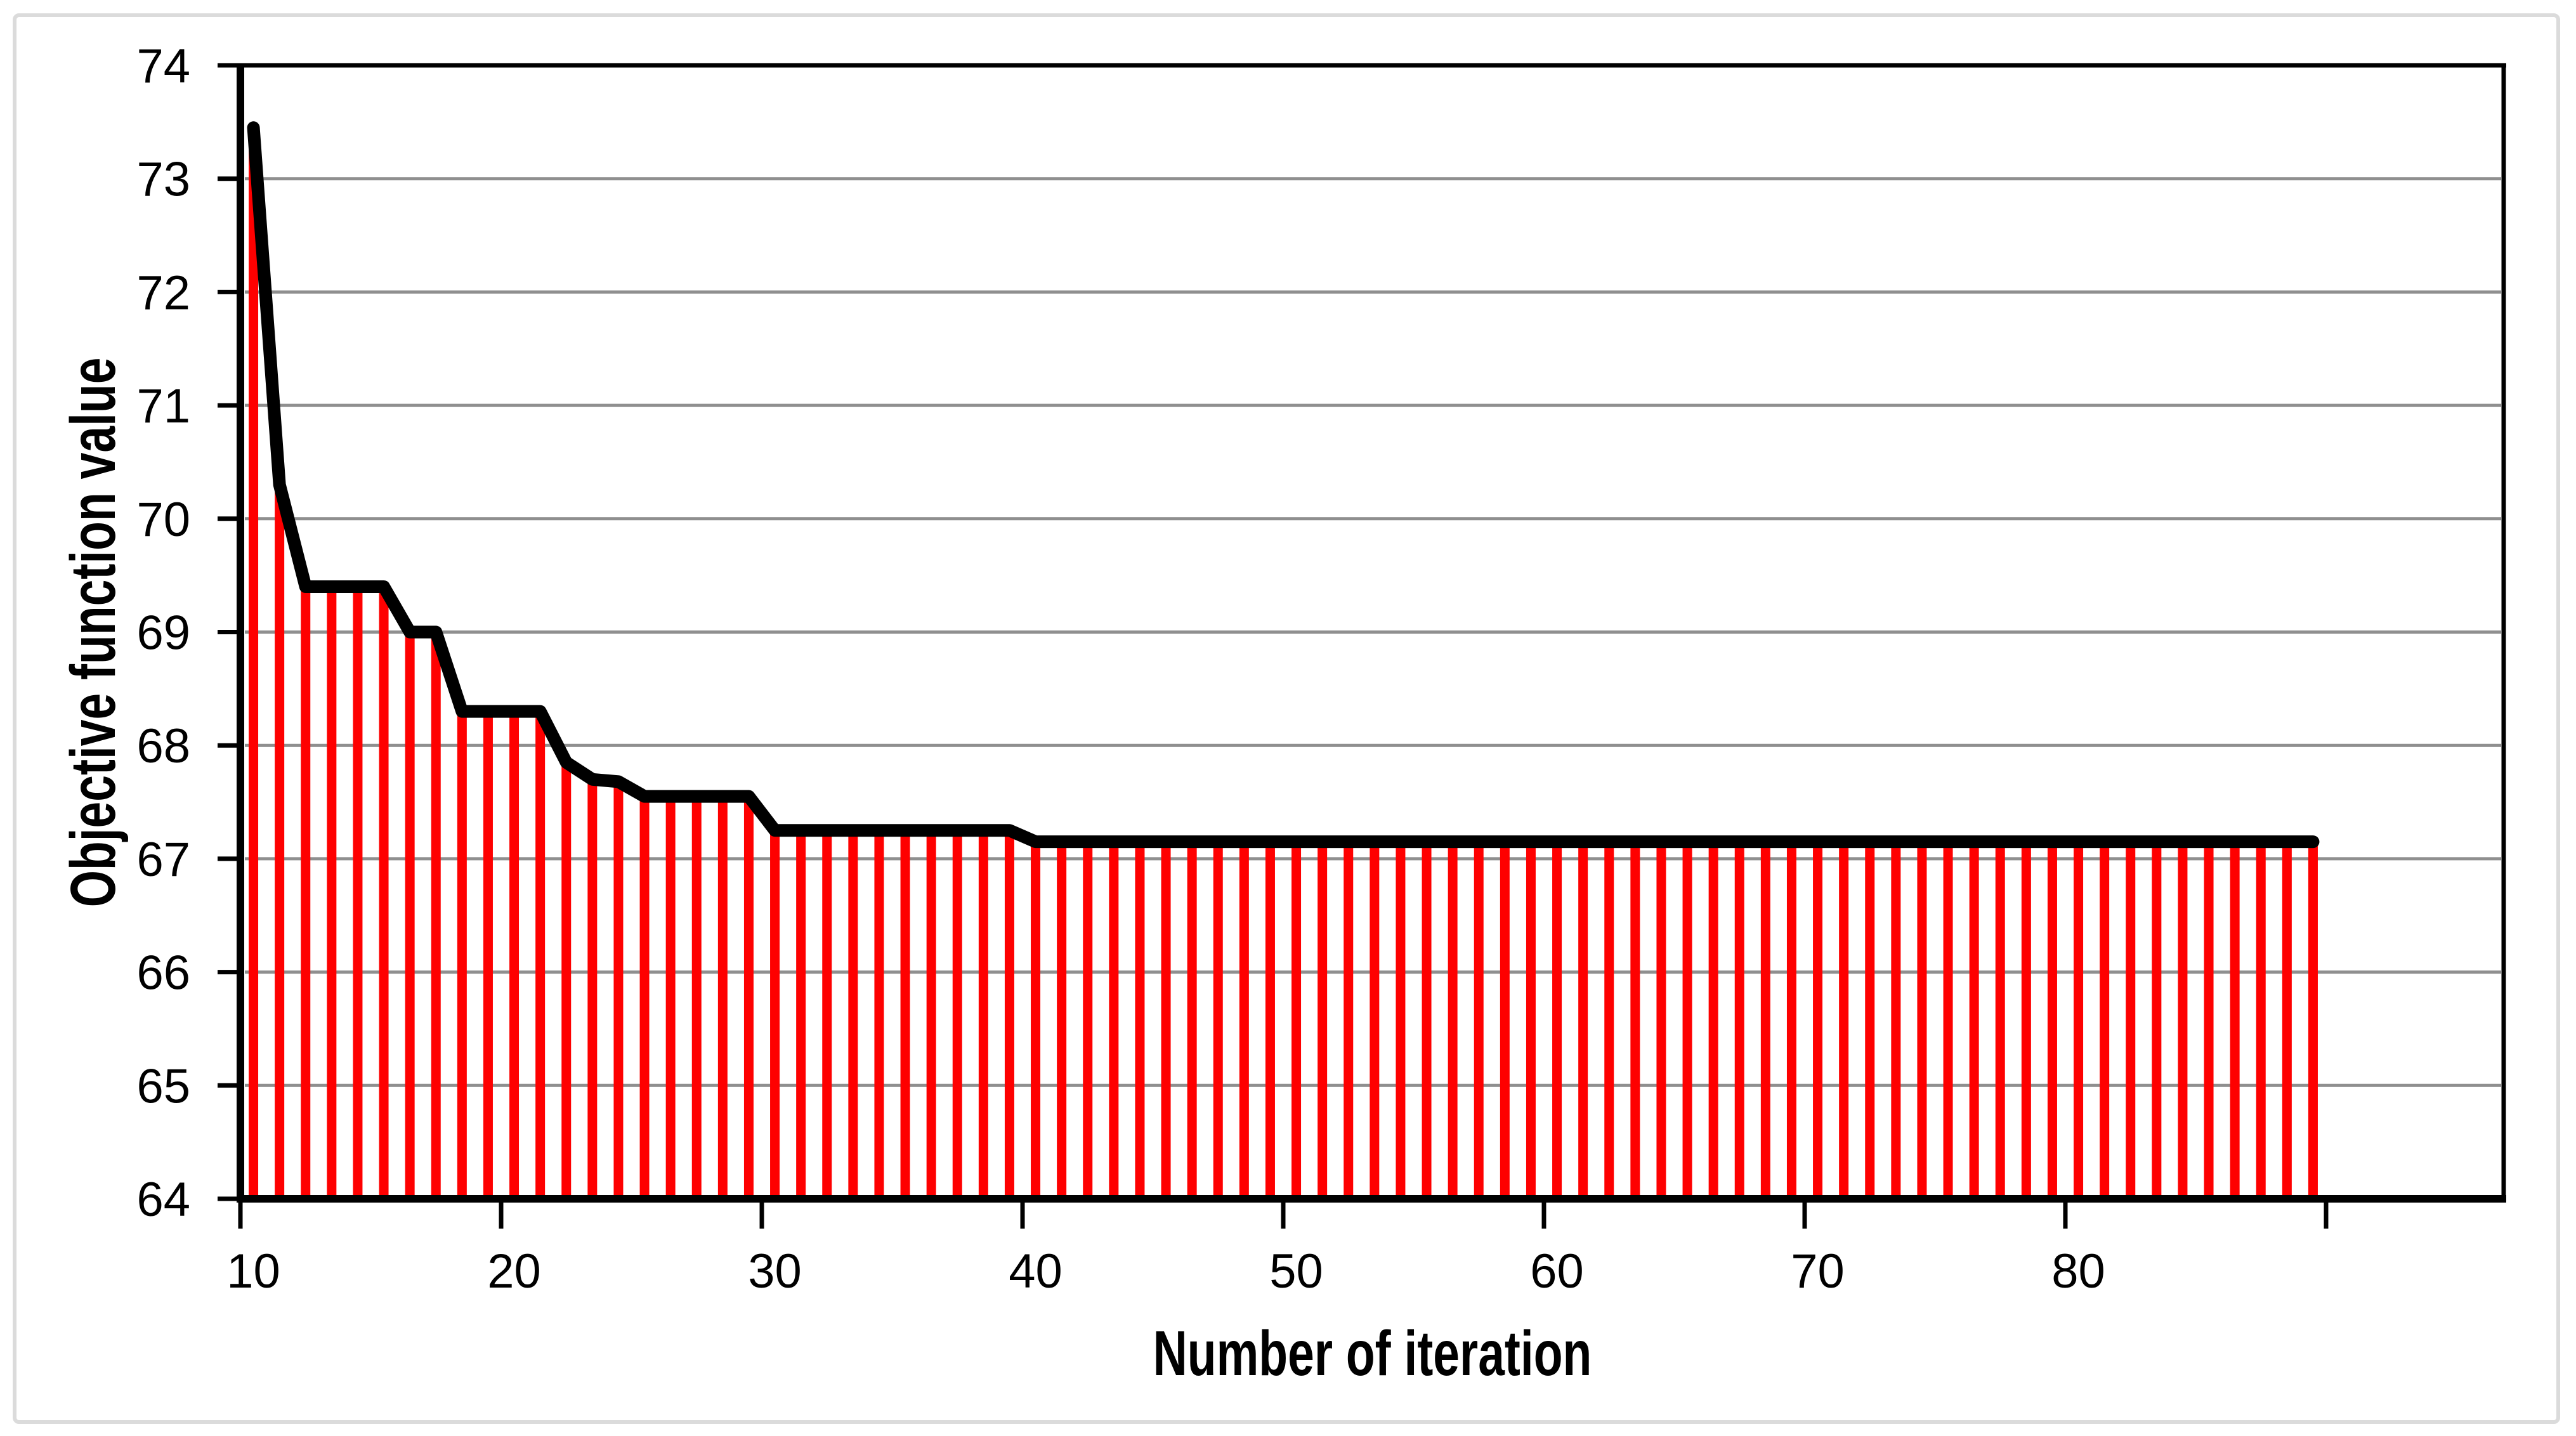 This screenshot has width=2576, height=1436. What do you see at coordinates (93, 632) in the screenshot?
I see `y-axis-title: Objective function value` at bounding box center [93, 632].